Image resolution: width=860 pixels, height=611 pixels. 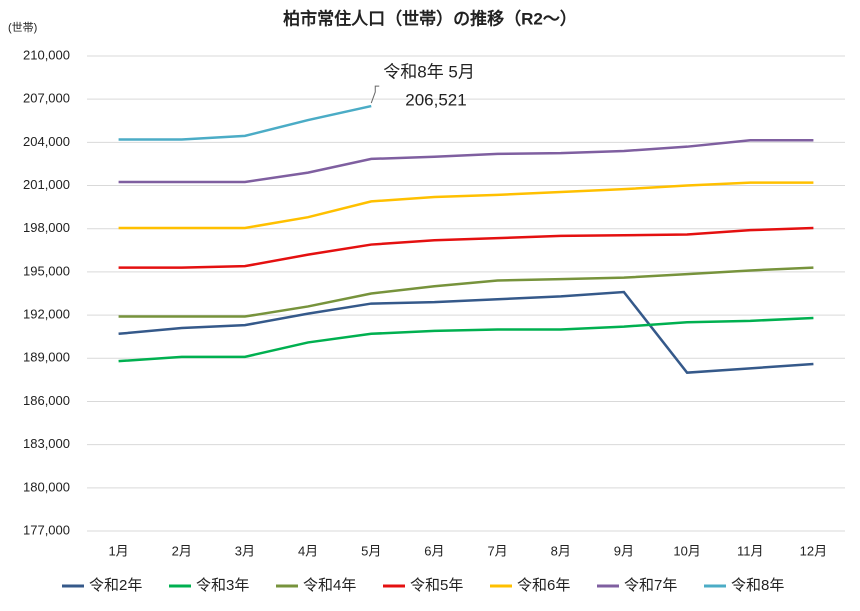 I want to click on x-tick-label: 2月, so click(x=182, y=550).